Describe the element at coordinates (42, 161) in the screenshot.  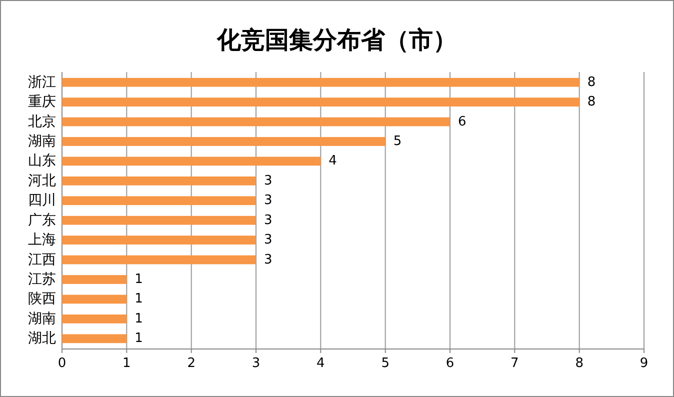
I see `y-tick-label: 山东` at that location.